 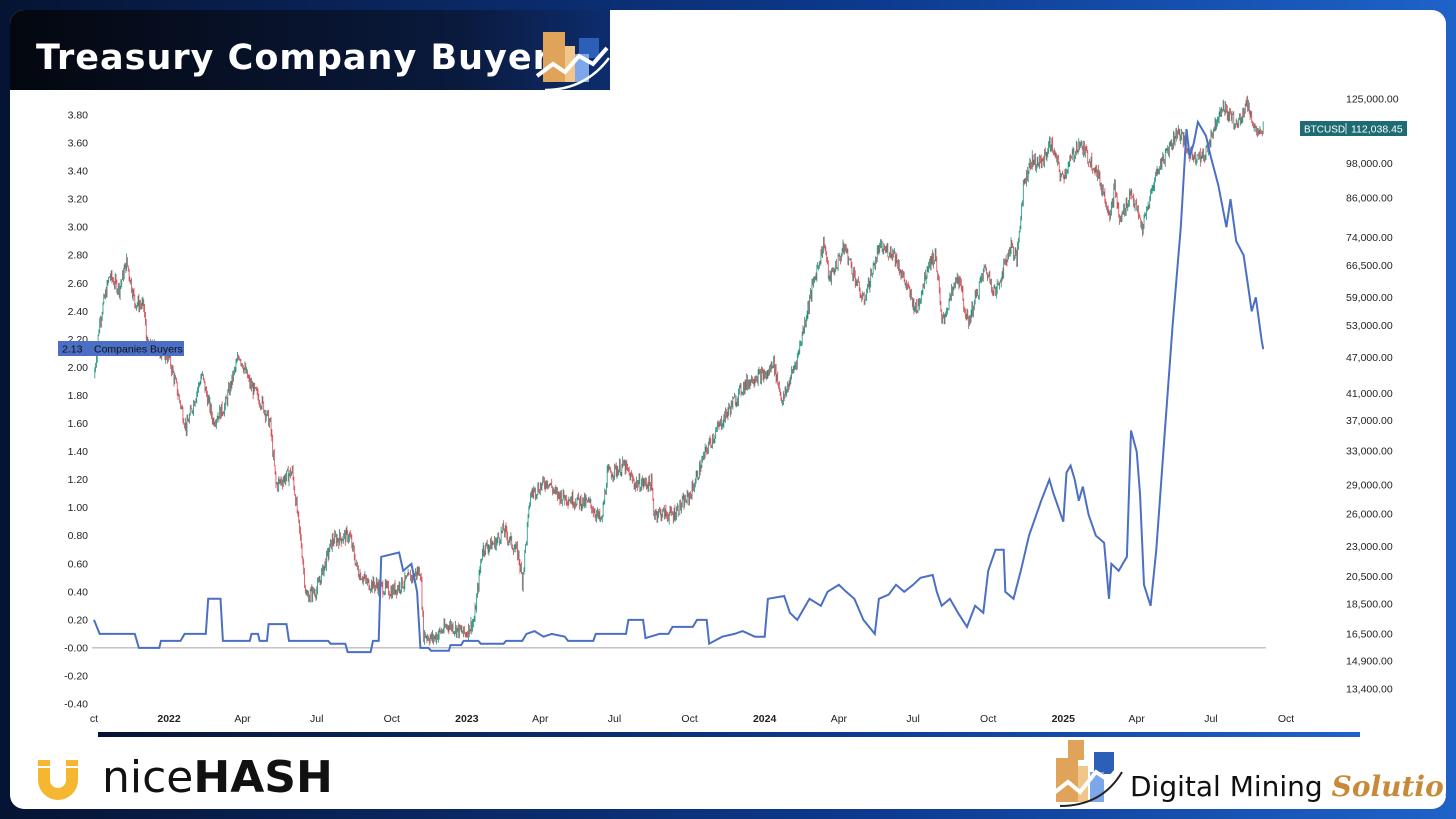 What do you see at coordinates (1369, 198) in the screenshot?
I see `right-axis-tick-label: 86,000.00` at bounding box center [1369, 198].